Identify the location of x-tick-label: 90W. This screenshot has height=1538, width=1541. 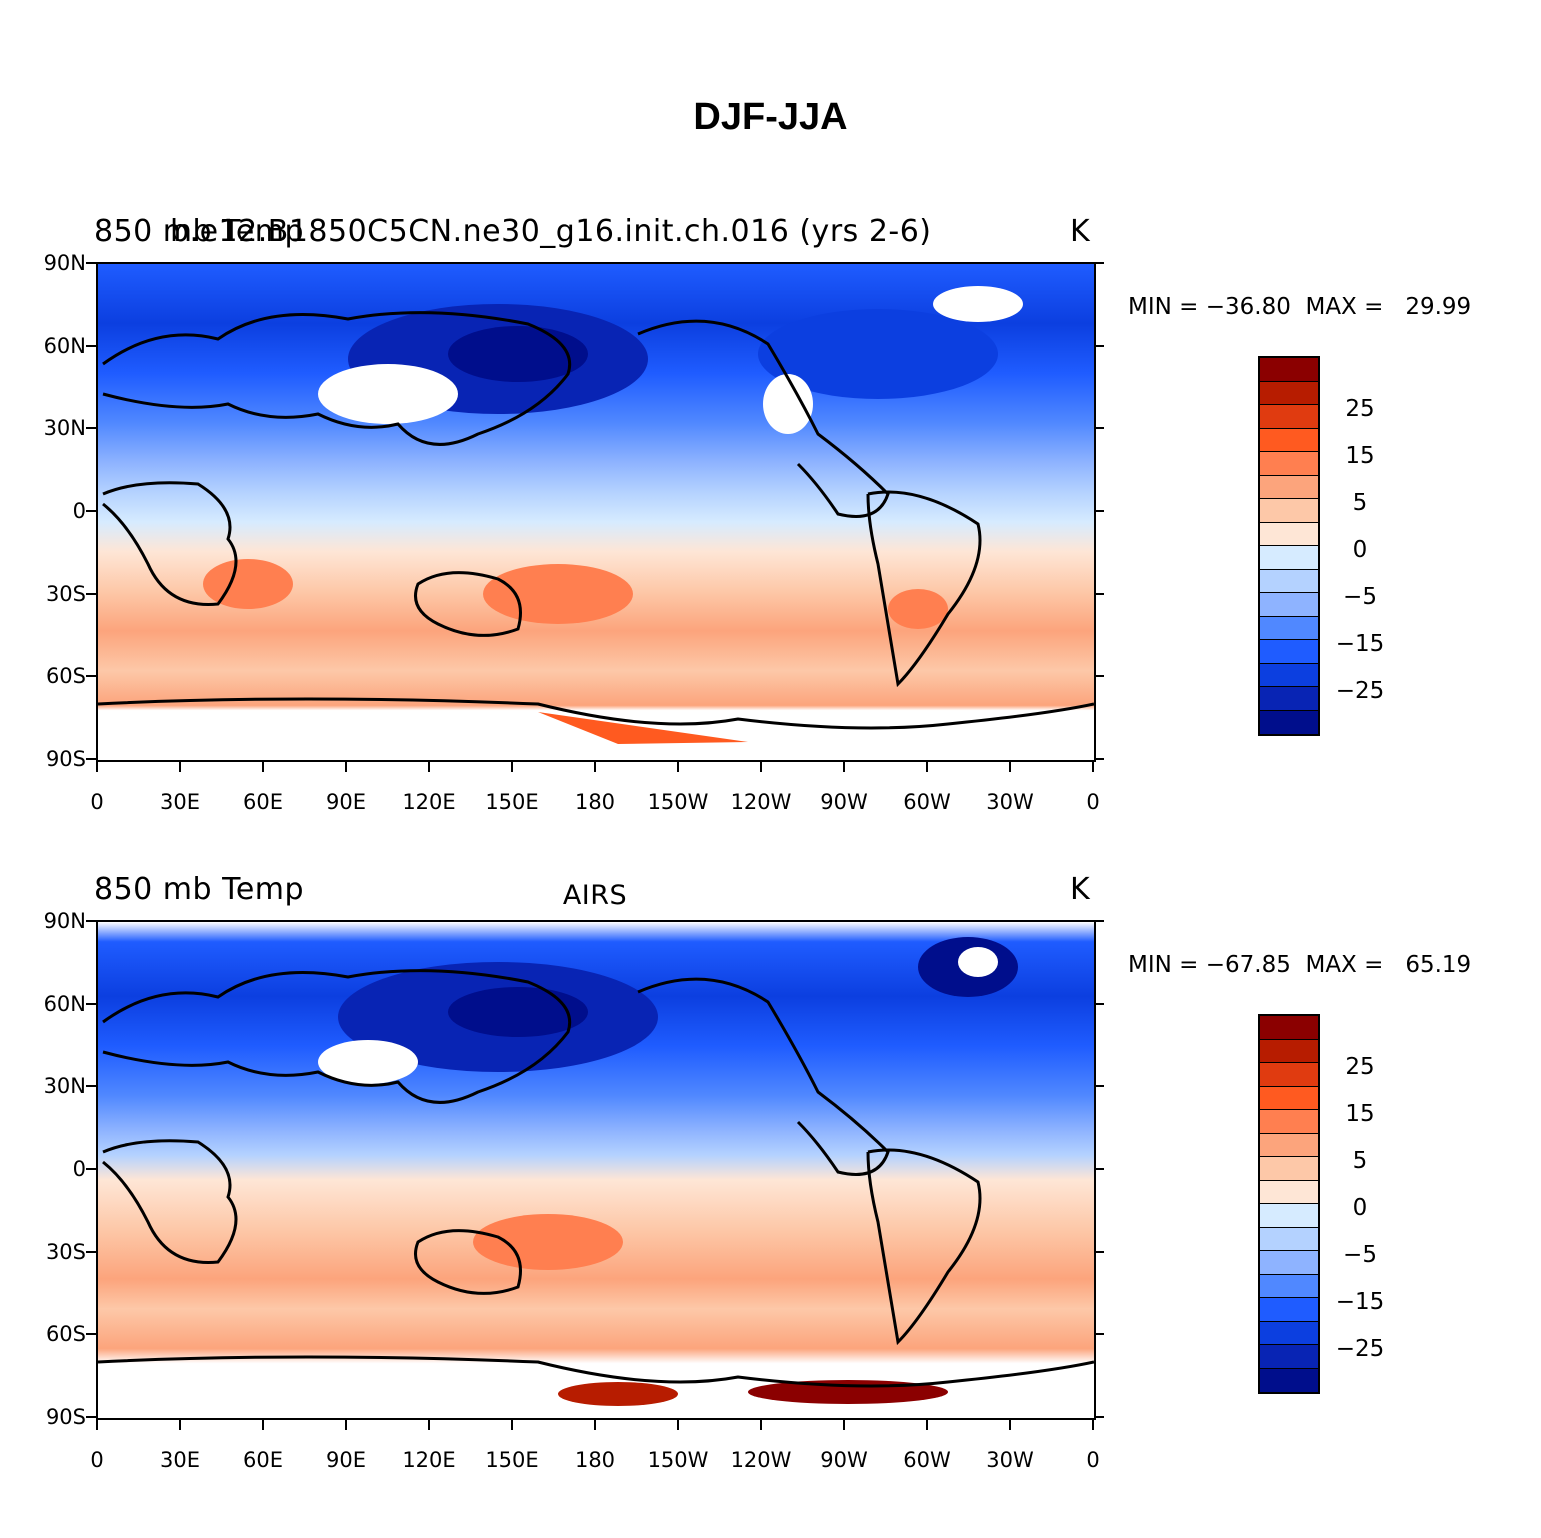
(844, 802).